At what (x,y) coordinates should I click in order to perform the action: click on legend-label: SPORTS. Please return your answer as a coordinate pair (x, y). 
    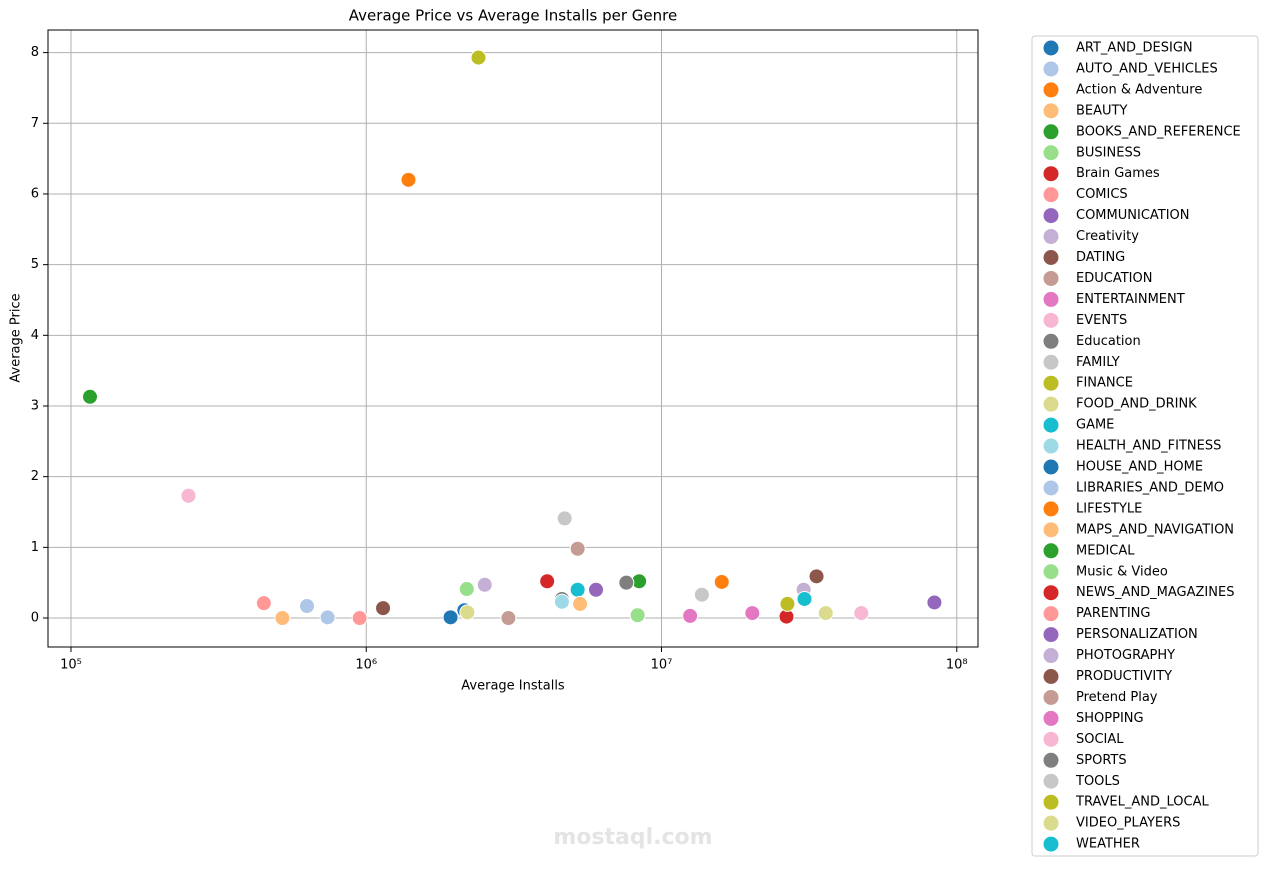
    Looking at the image, I should click on (1101, 760).